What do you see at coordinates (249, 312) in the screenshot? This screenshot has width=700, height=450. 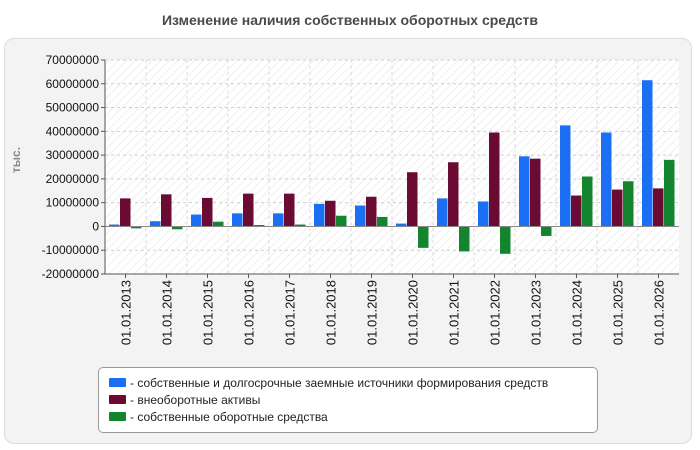 I see `x-tick-label: 01.01.2016` at bounding box center [249, 312].